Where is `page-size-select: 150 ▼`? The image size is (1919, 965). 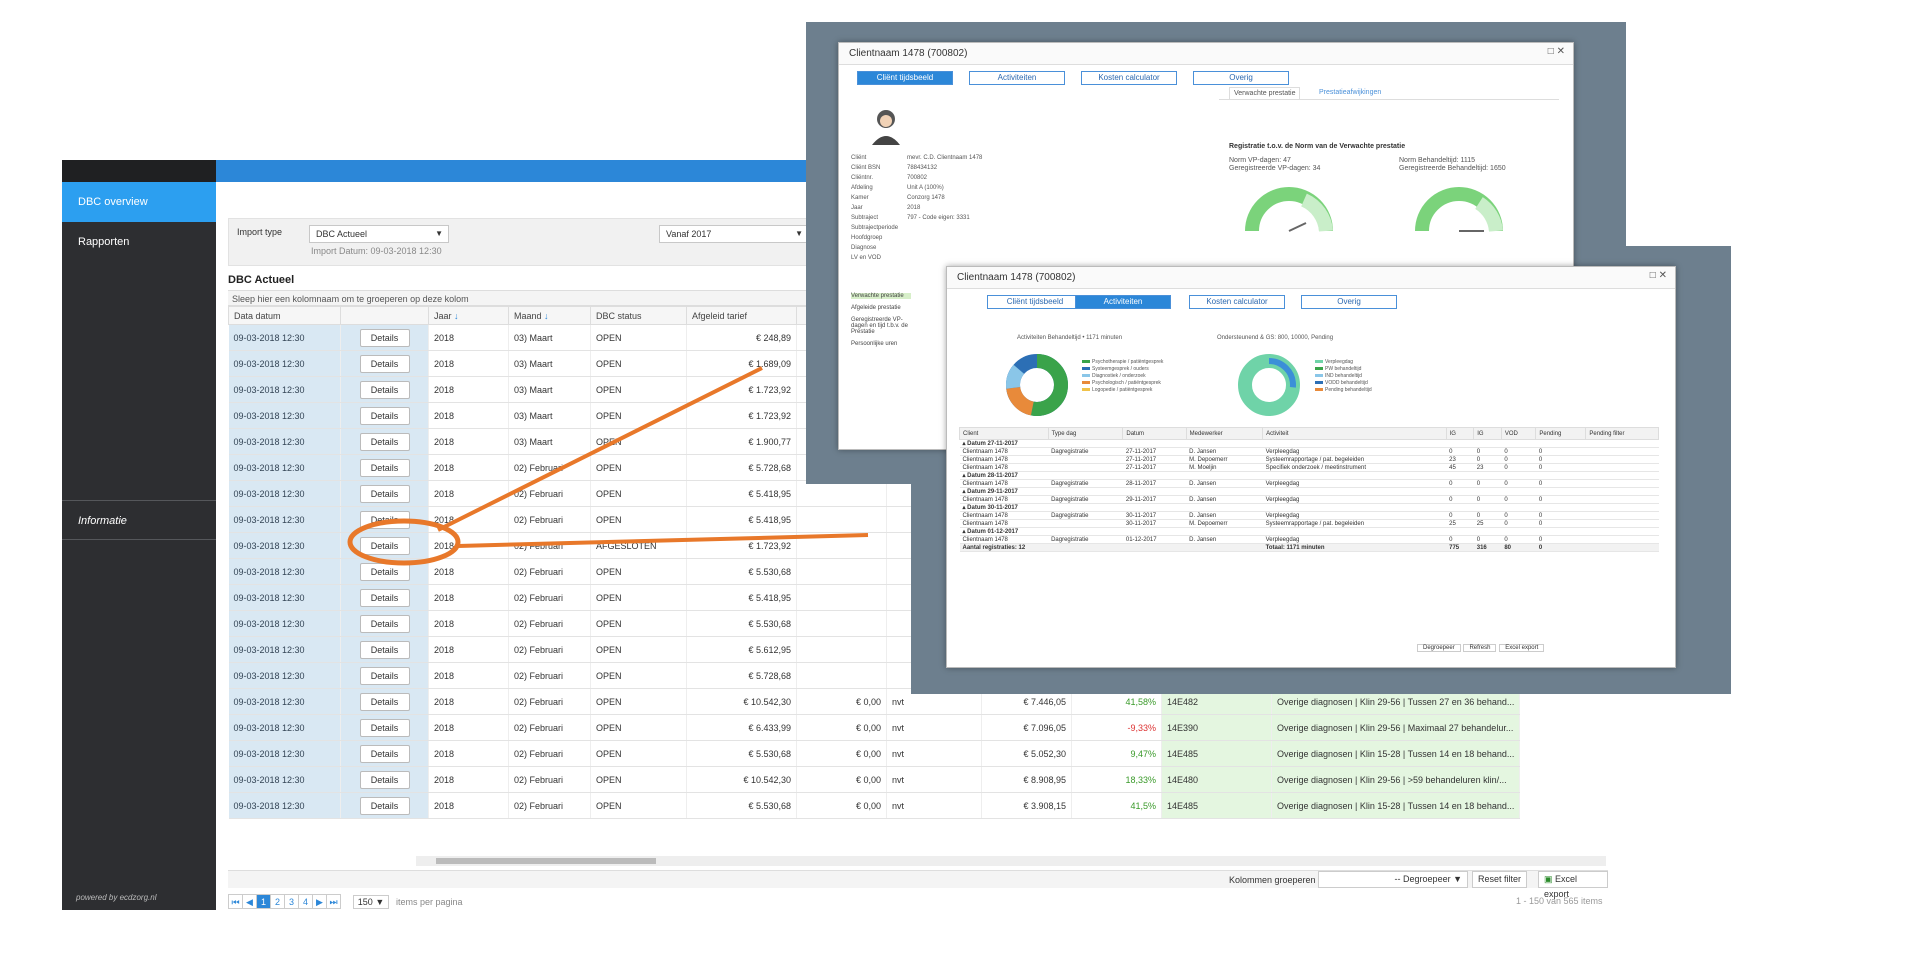
page-size-select: 150 ▼ is located at coordinates (371, 902).